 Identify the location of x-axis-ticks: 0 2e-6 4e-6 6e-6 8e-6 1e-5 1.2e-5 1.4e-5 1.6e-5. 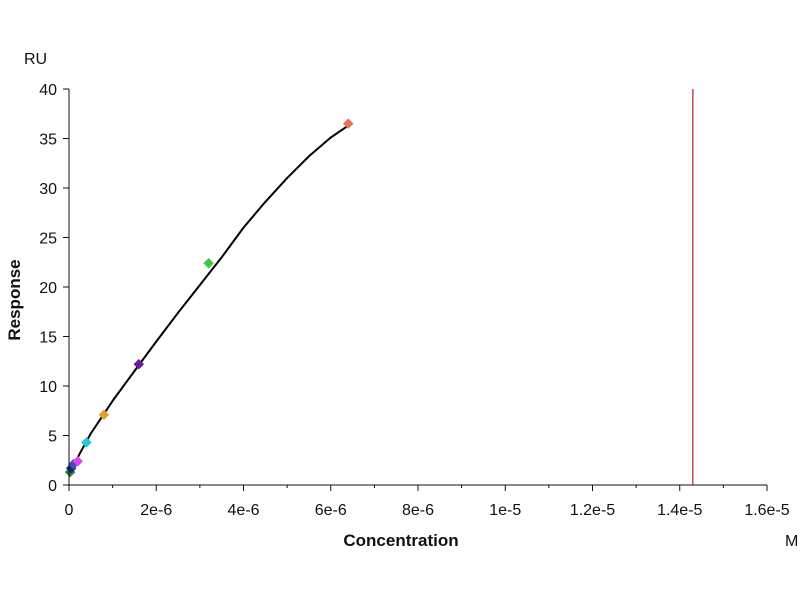
(427, 502).